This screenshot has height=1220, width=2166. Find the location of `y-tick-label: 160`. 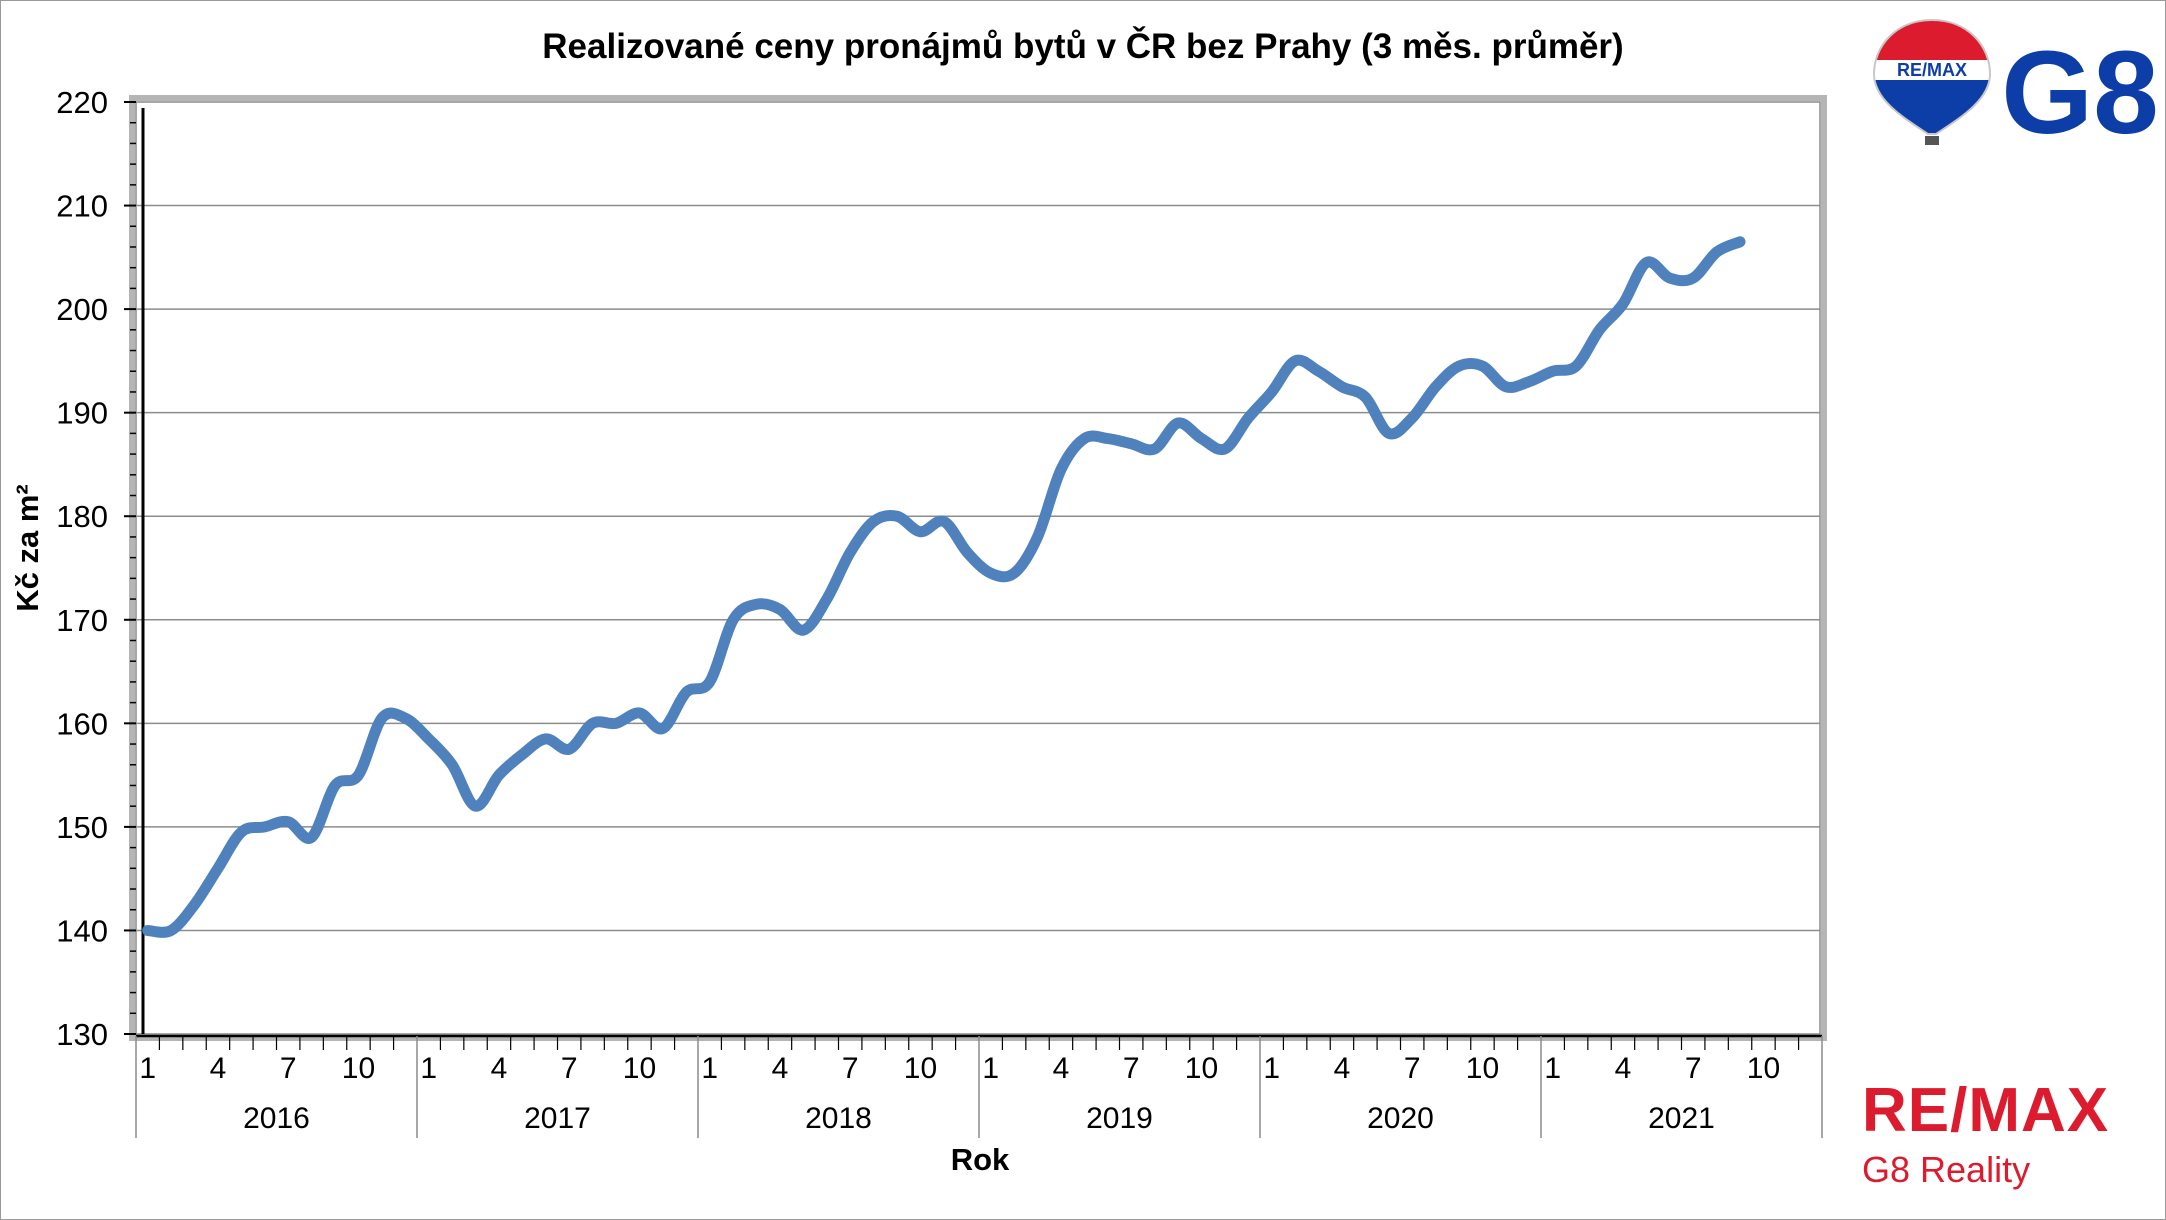

y-tick-label: 160 is located at coordinates (82, 723).